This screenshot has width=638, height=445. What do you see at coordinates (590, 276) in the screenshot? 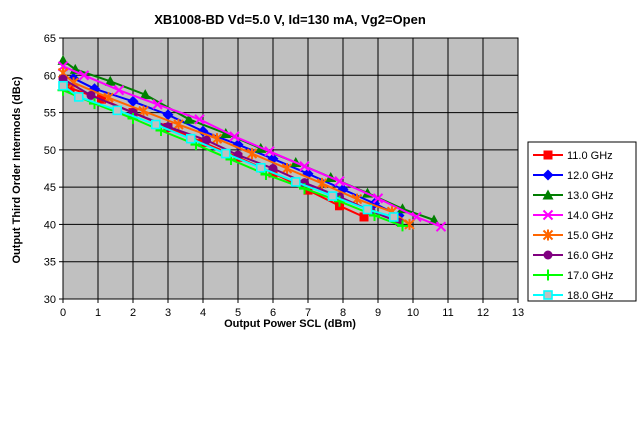
I see `legend-label: 17.0 GHz` at bounding box center [590, 276].